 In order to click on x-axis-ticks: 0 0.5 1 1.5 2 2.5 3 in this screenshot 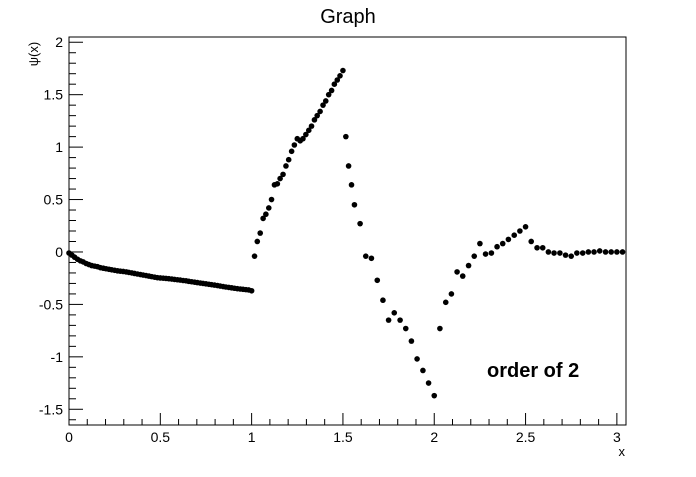, I will do `click(343, 429)`.